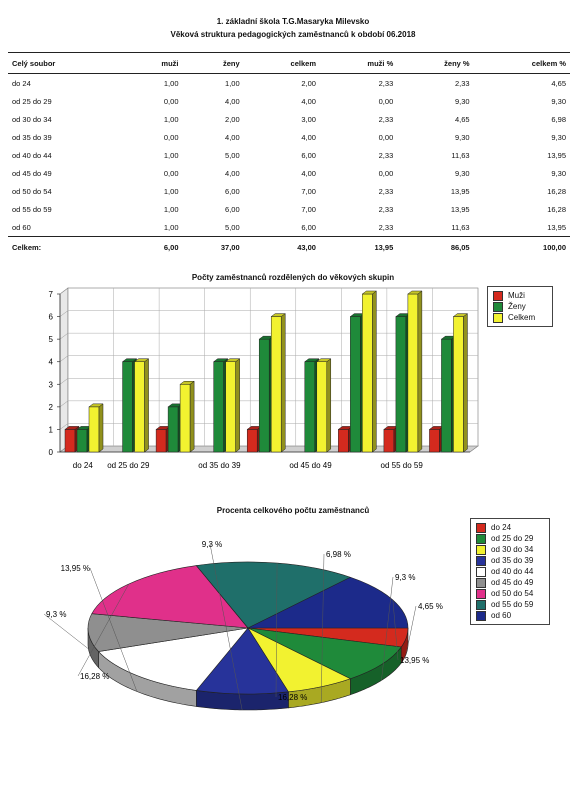 Image resolution: width=586 pixels, height=785 pixels. I want to click on legend-item: Celkem, so click(520, 317).